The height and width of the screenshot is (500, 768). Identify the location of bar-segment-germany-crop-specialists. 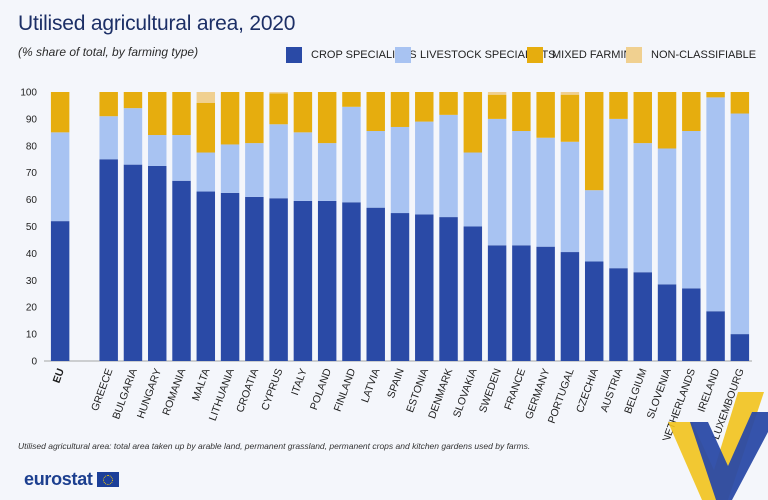
(545, 303).